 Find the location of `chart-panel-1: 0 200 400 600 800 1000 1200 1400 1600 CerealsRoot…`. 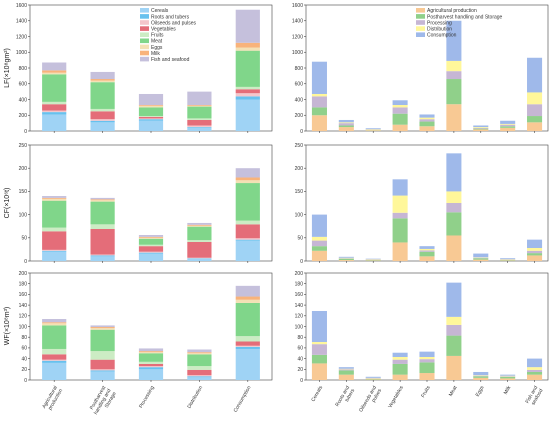

chart-panel-1: 0 200 400 600 800 1000 1200 1400 1600 CerealsRoot… is located at coordinates (144, 69).